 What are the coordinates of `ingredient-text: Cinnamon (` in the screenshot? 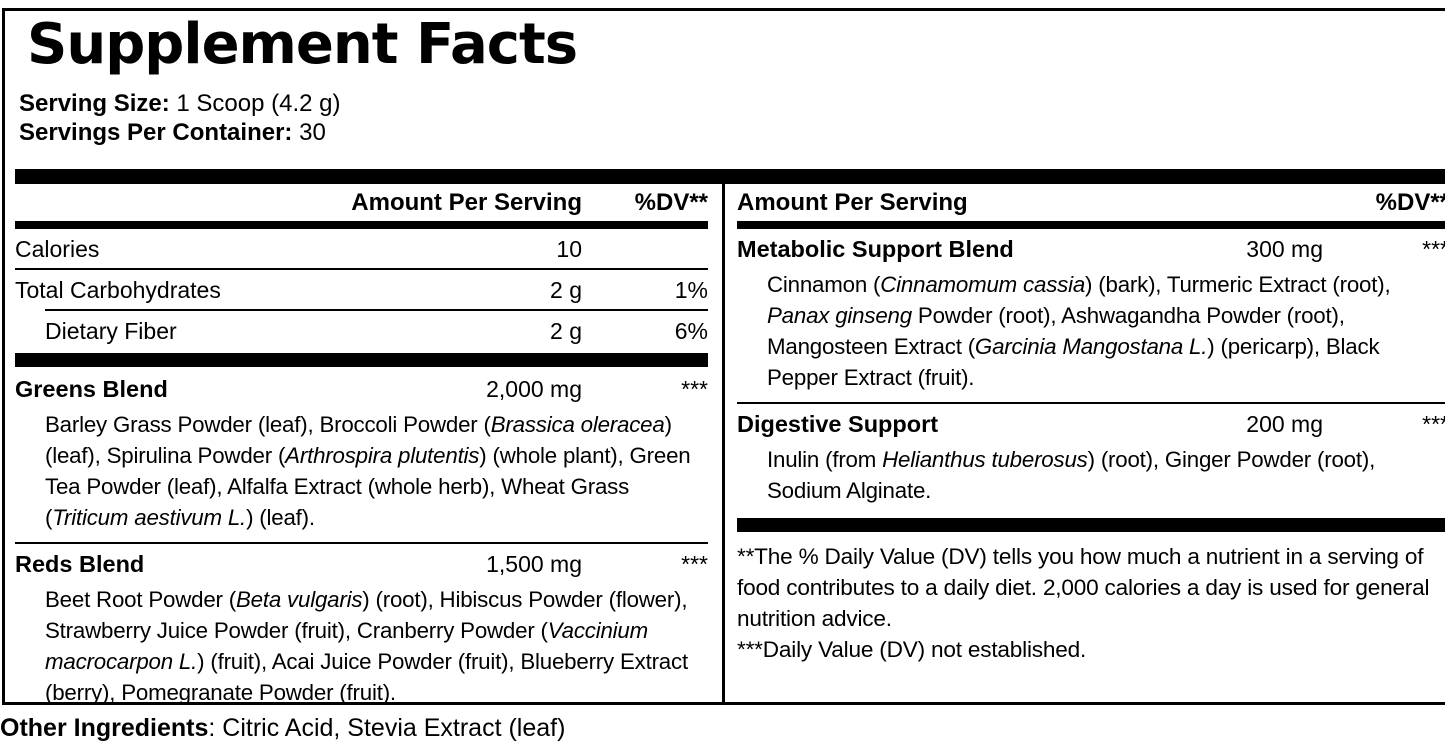 It's located at (824, 285).